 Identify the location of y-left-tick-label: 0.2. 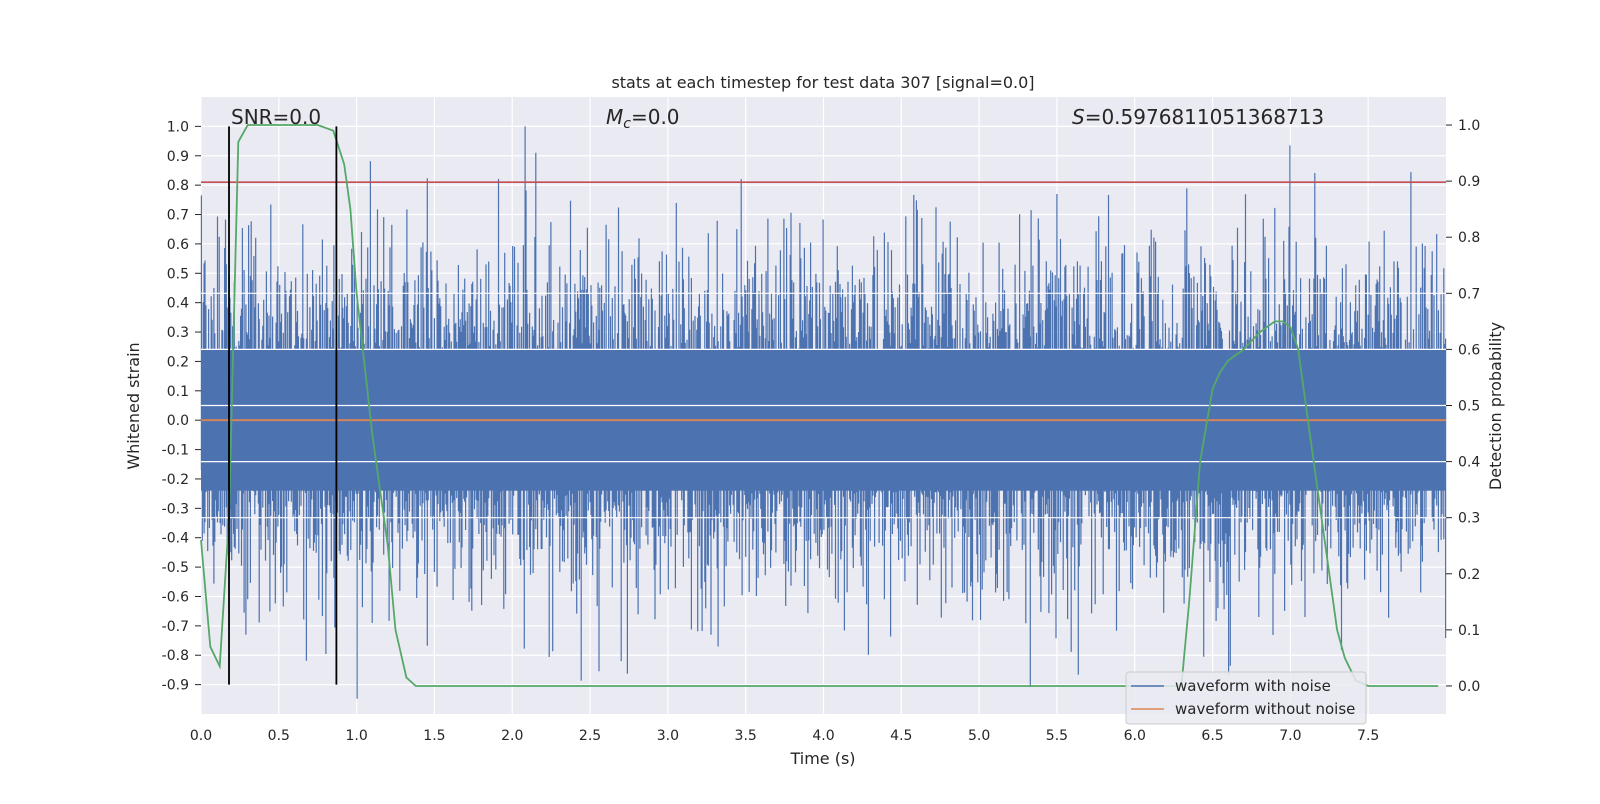
(178, 362).